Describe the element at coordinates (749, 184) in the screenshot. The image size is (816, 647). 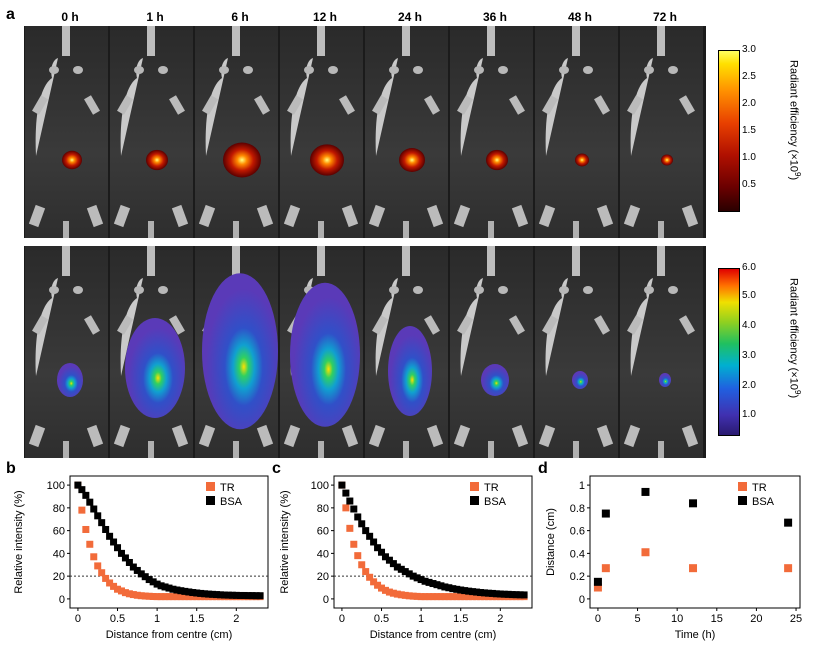
I see `colorbar-top-tick: 0.5` at that location.